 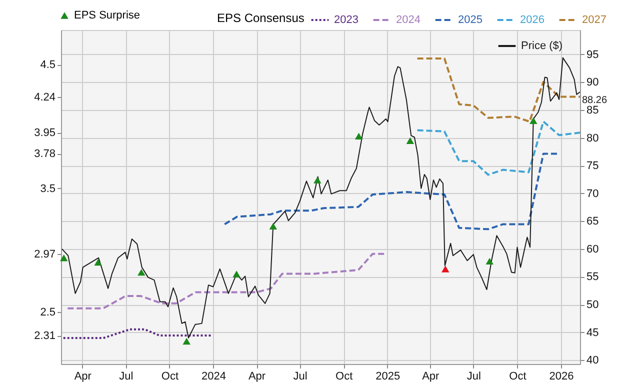 I want to click on legend-label: 2024, so click(x=408, y=20).